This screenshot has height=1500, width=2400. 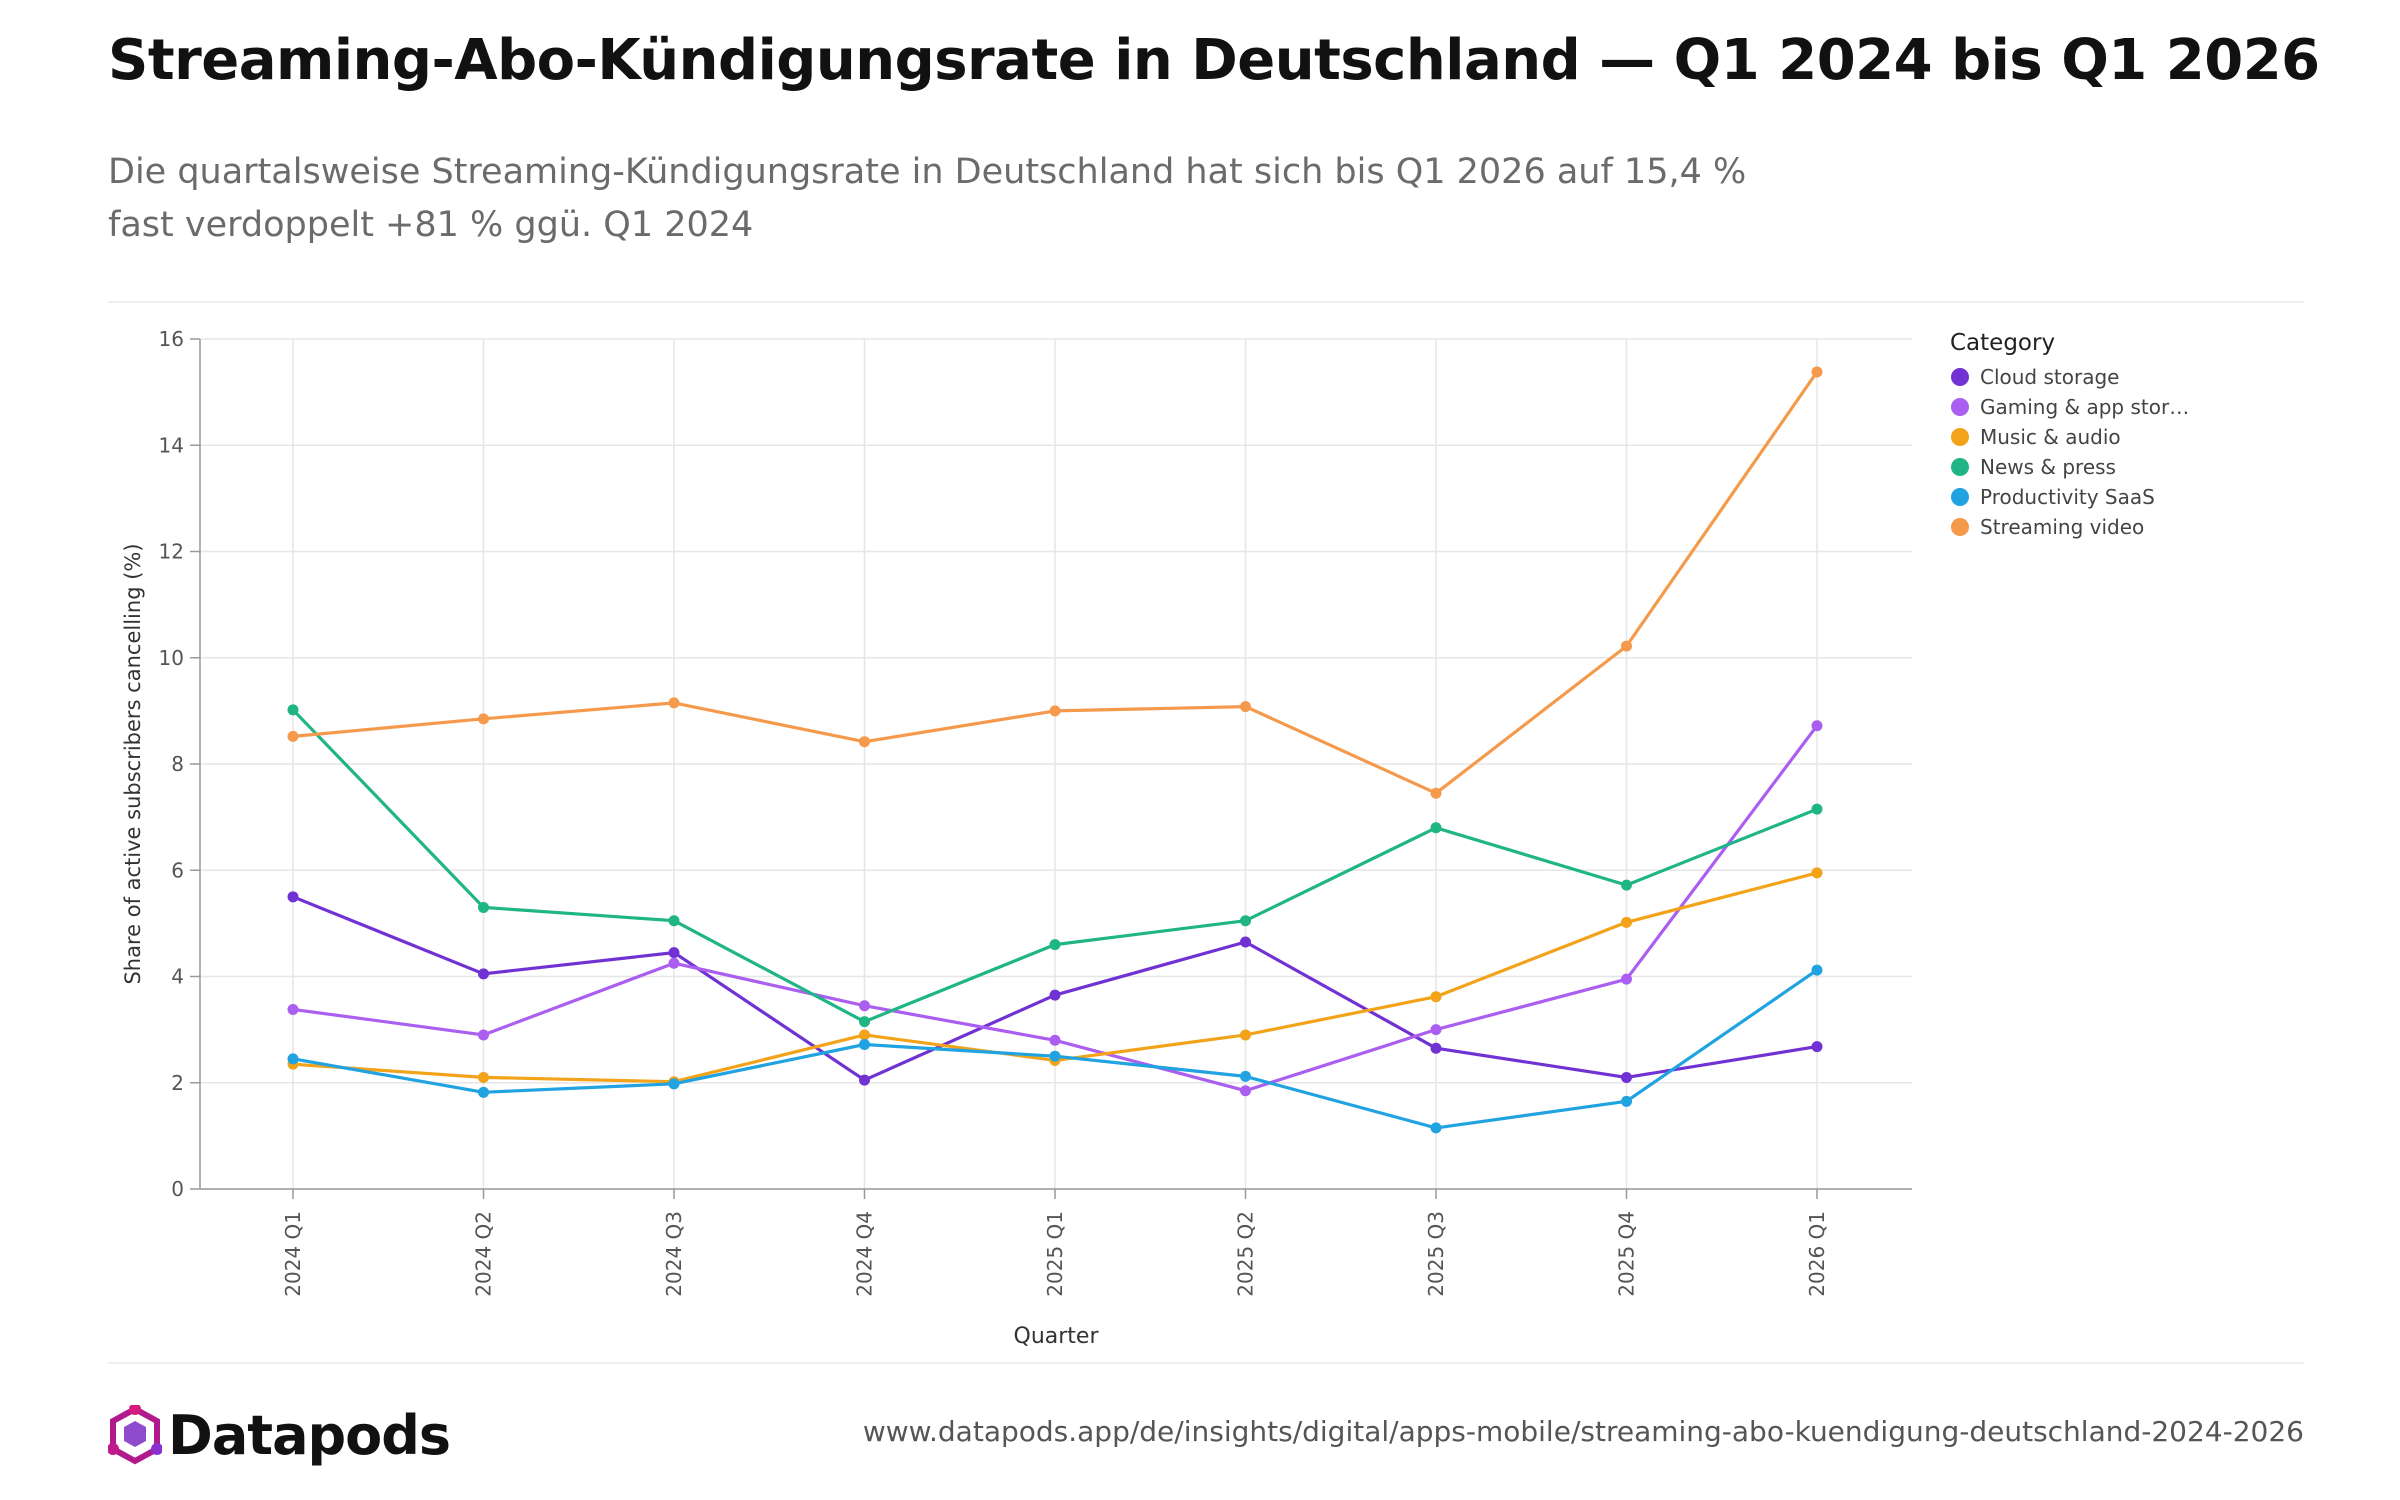 What do you see at coordinates (177, 870) in the screenshot?
I see `y-tick-label: 6` at bounding box center [177, 870].